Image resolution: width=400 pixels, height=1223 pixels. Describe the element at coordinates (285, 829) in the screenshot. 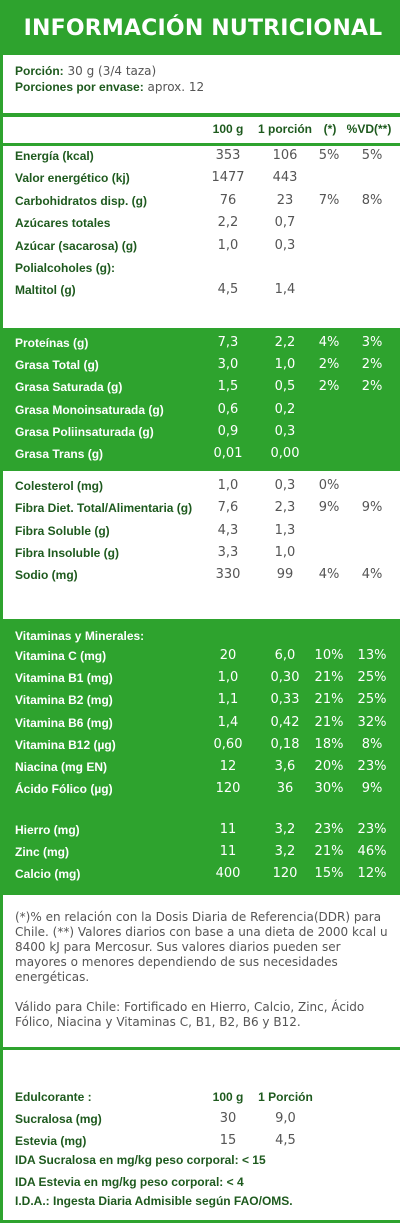

I see `value-portion: 3,2` at that location.